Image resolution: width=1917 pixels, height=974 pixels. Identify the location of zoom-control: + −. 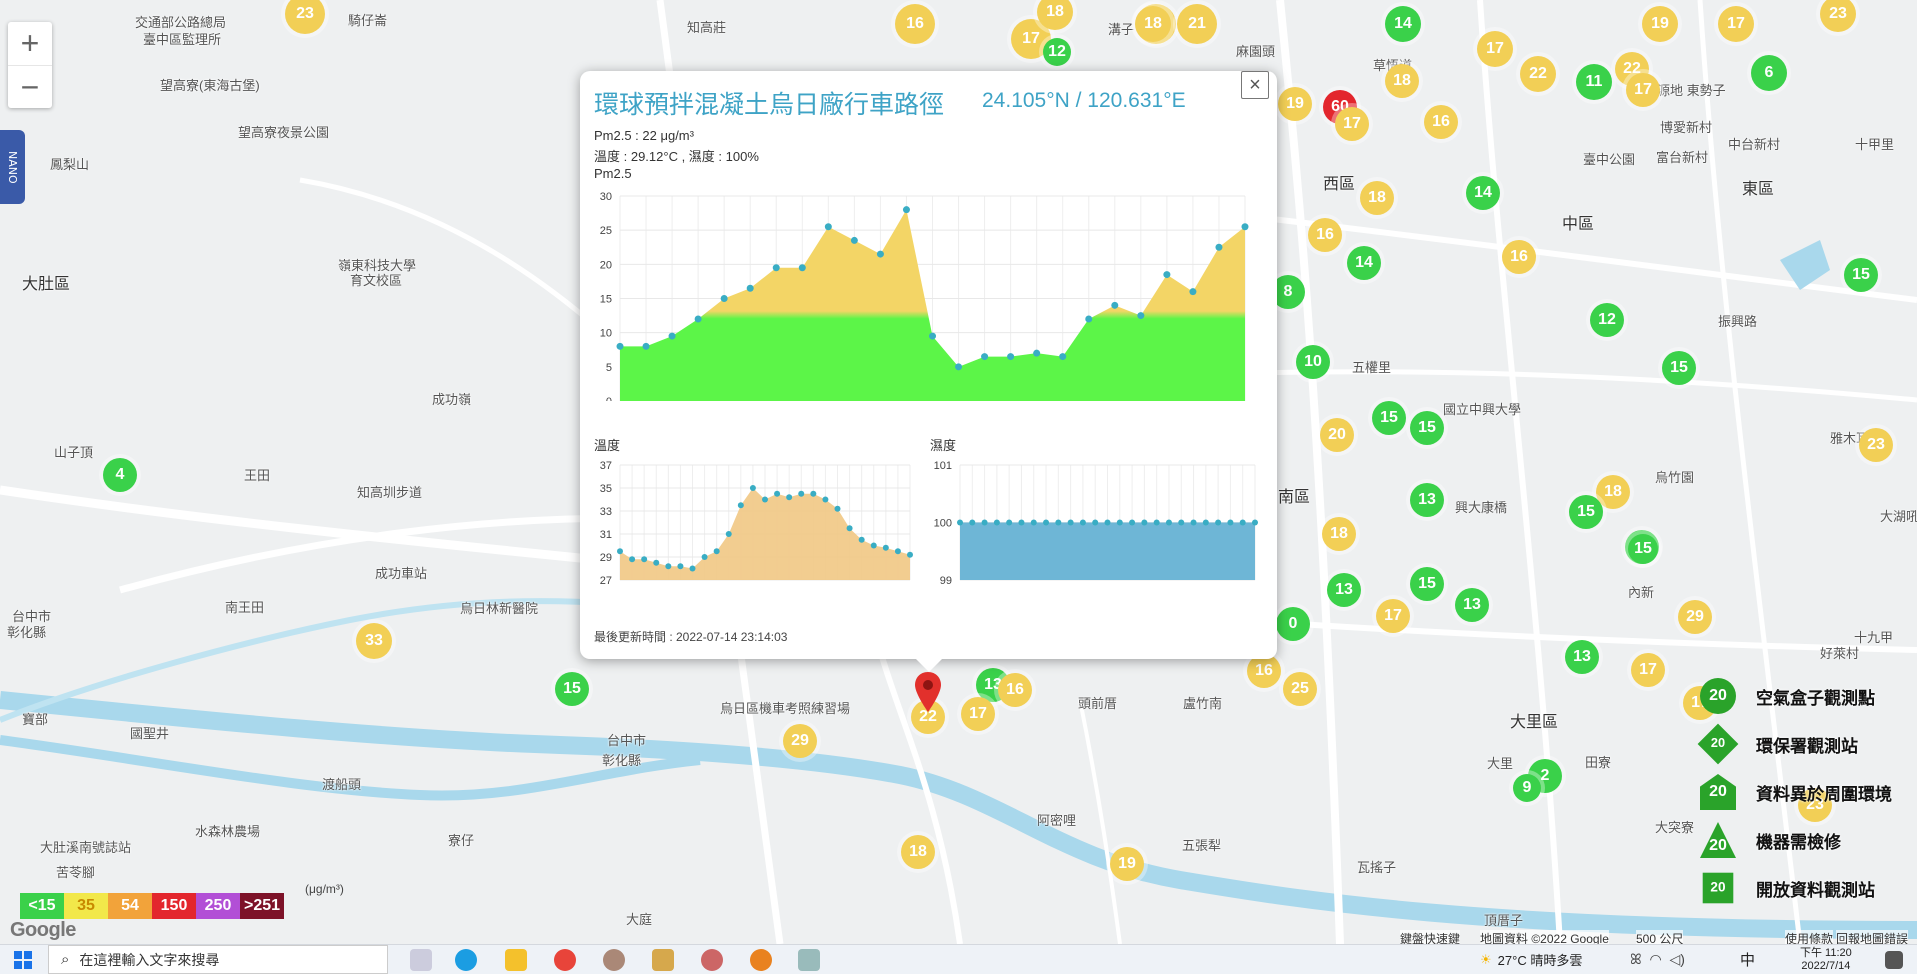
(30, 65).